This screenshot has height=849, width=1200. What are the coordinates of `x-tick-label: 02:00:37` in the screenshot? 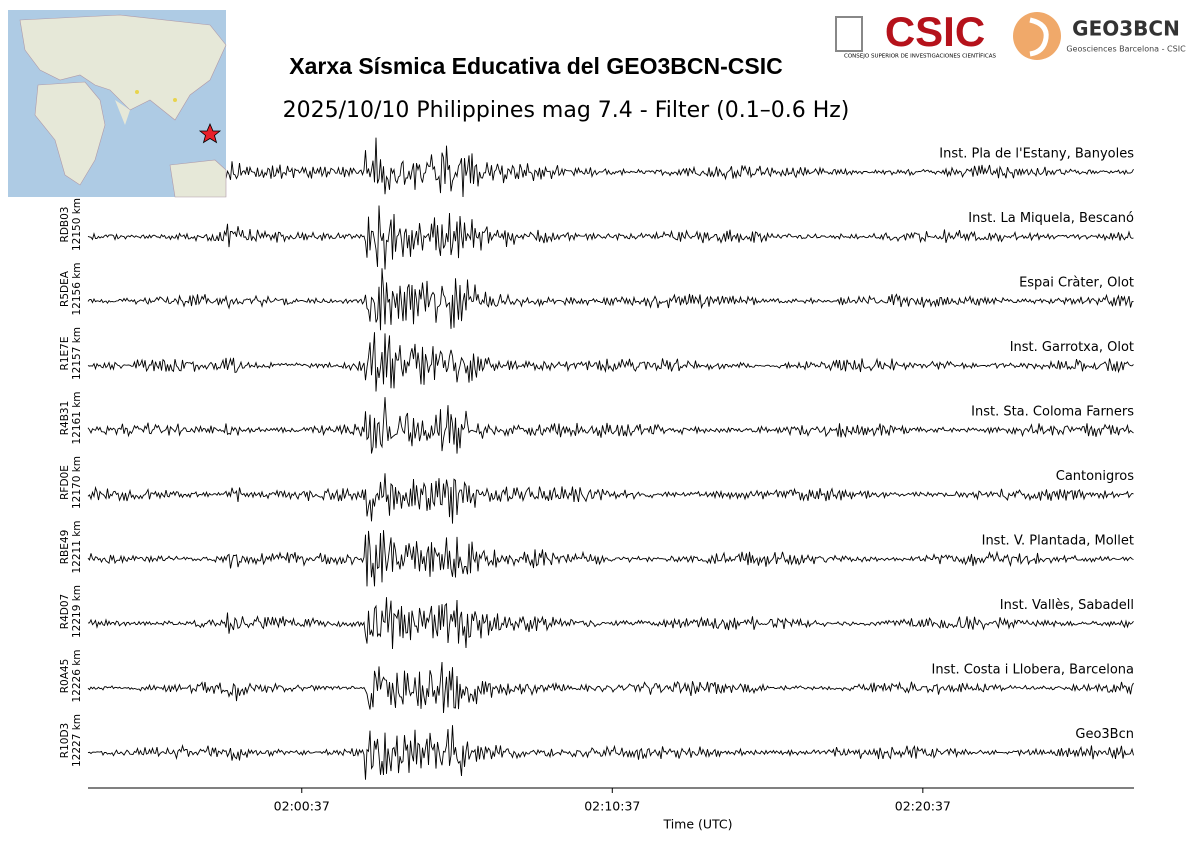 It's located at (302, 806).